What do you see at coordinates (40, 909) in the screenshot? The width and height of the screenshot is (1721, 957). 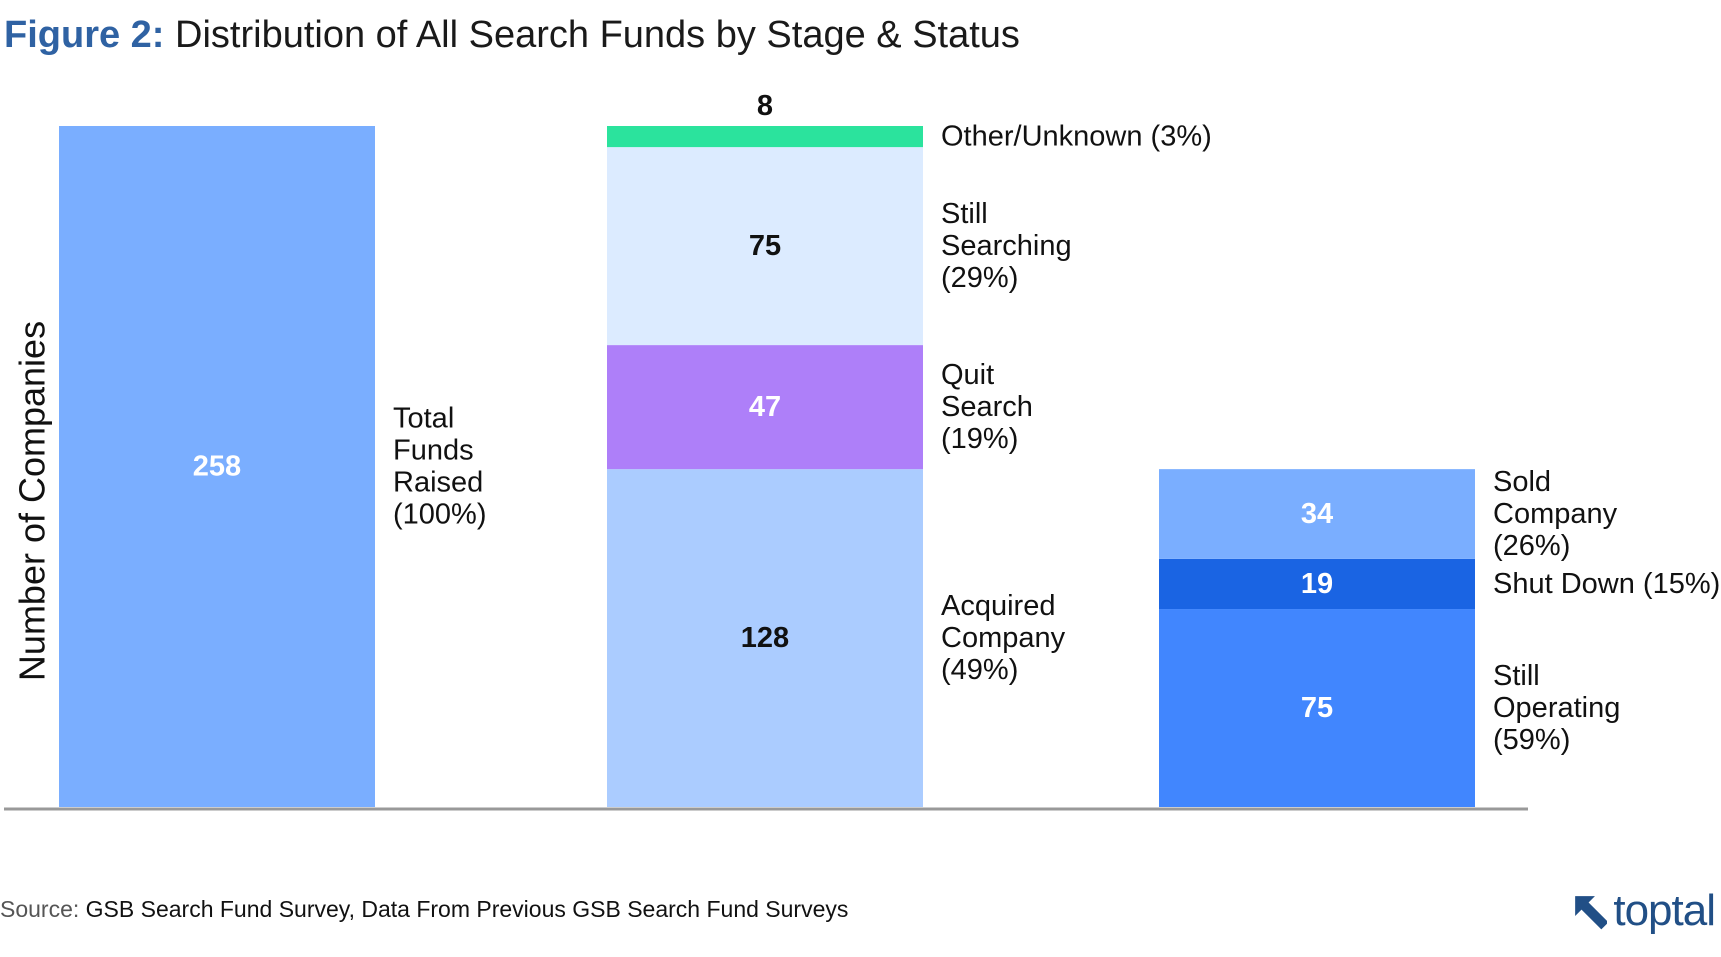 I see `source-prefix: Source:` at bounding box center [40, 909].